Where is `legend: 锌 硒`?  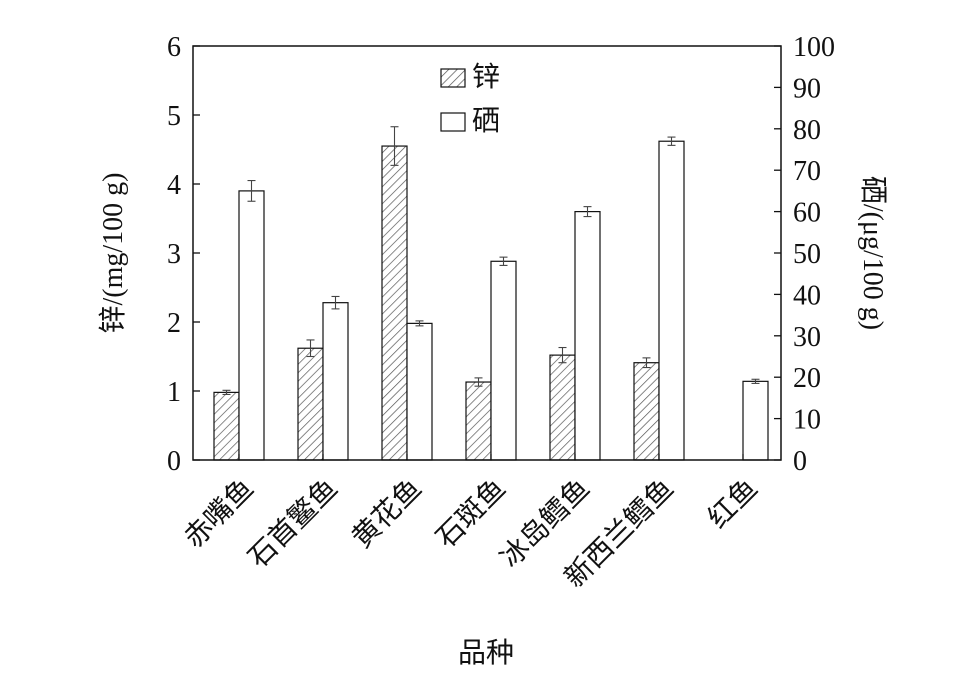 legend: 锌 硒 is located at coordinates (470, 99).